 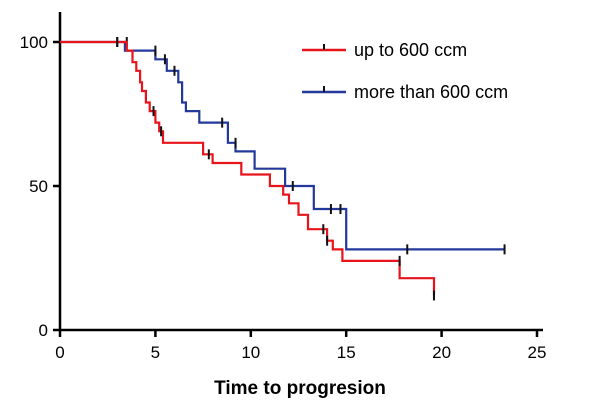 What do you see at coordinates (346, 352) in the screenshot?
I see `x-tick-label: 15` at bounding box center [346, 352].